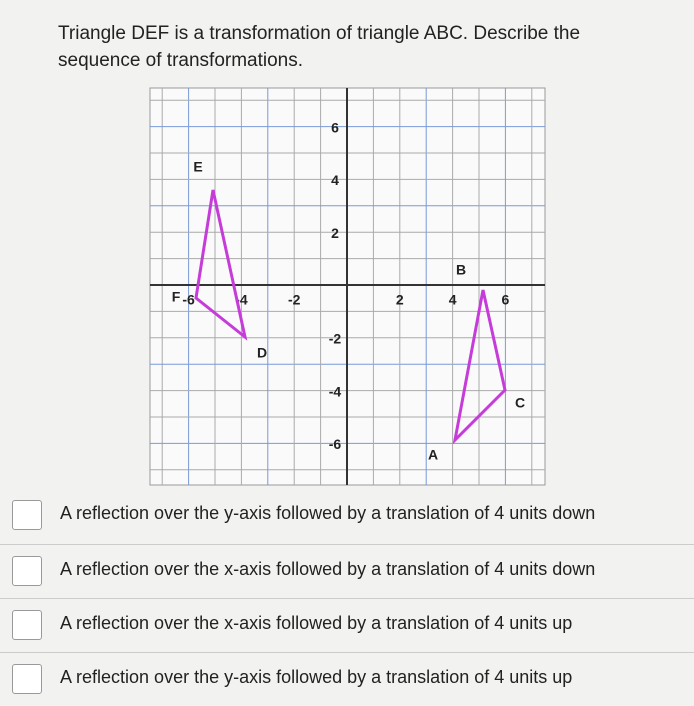  What do you see at coordinates (479, 367) in the screenshot?
I see `triangle-abc` at bounding box center [479, 367].